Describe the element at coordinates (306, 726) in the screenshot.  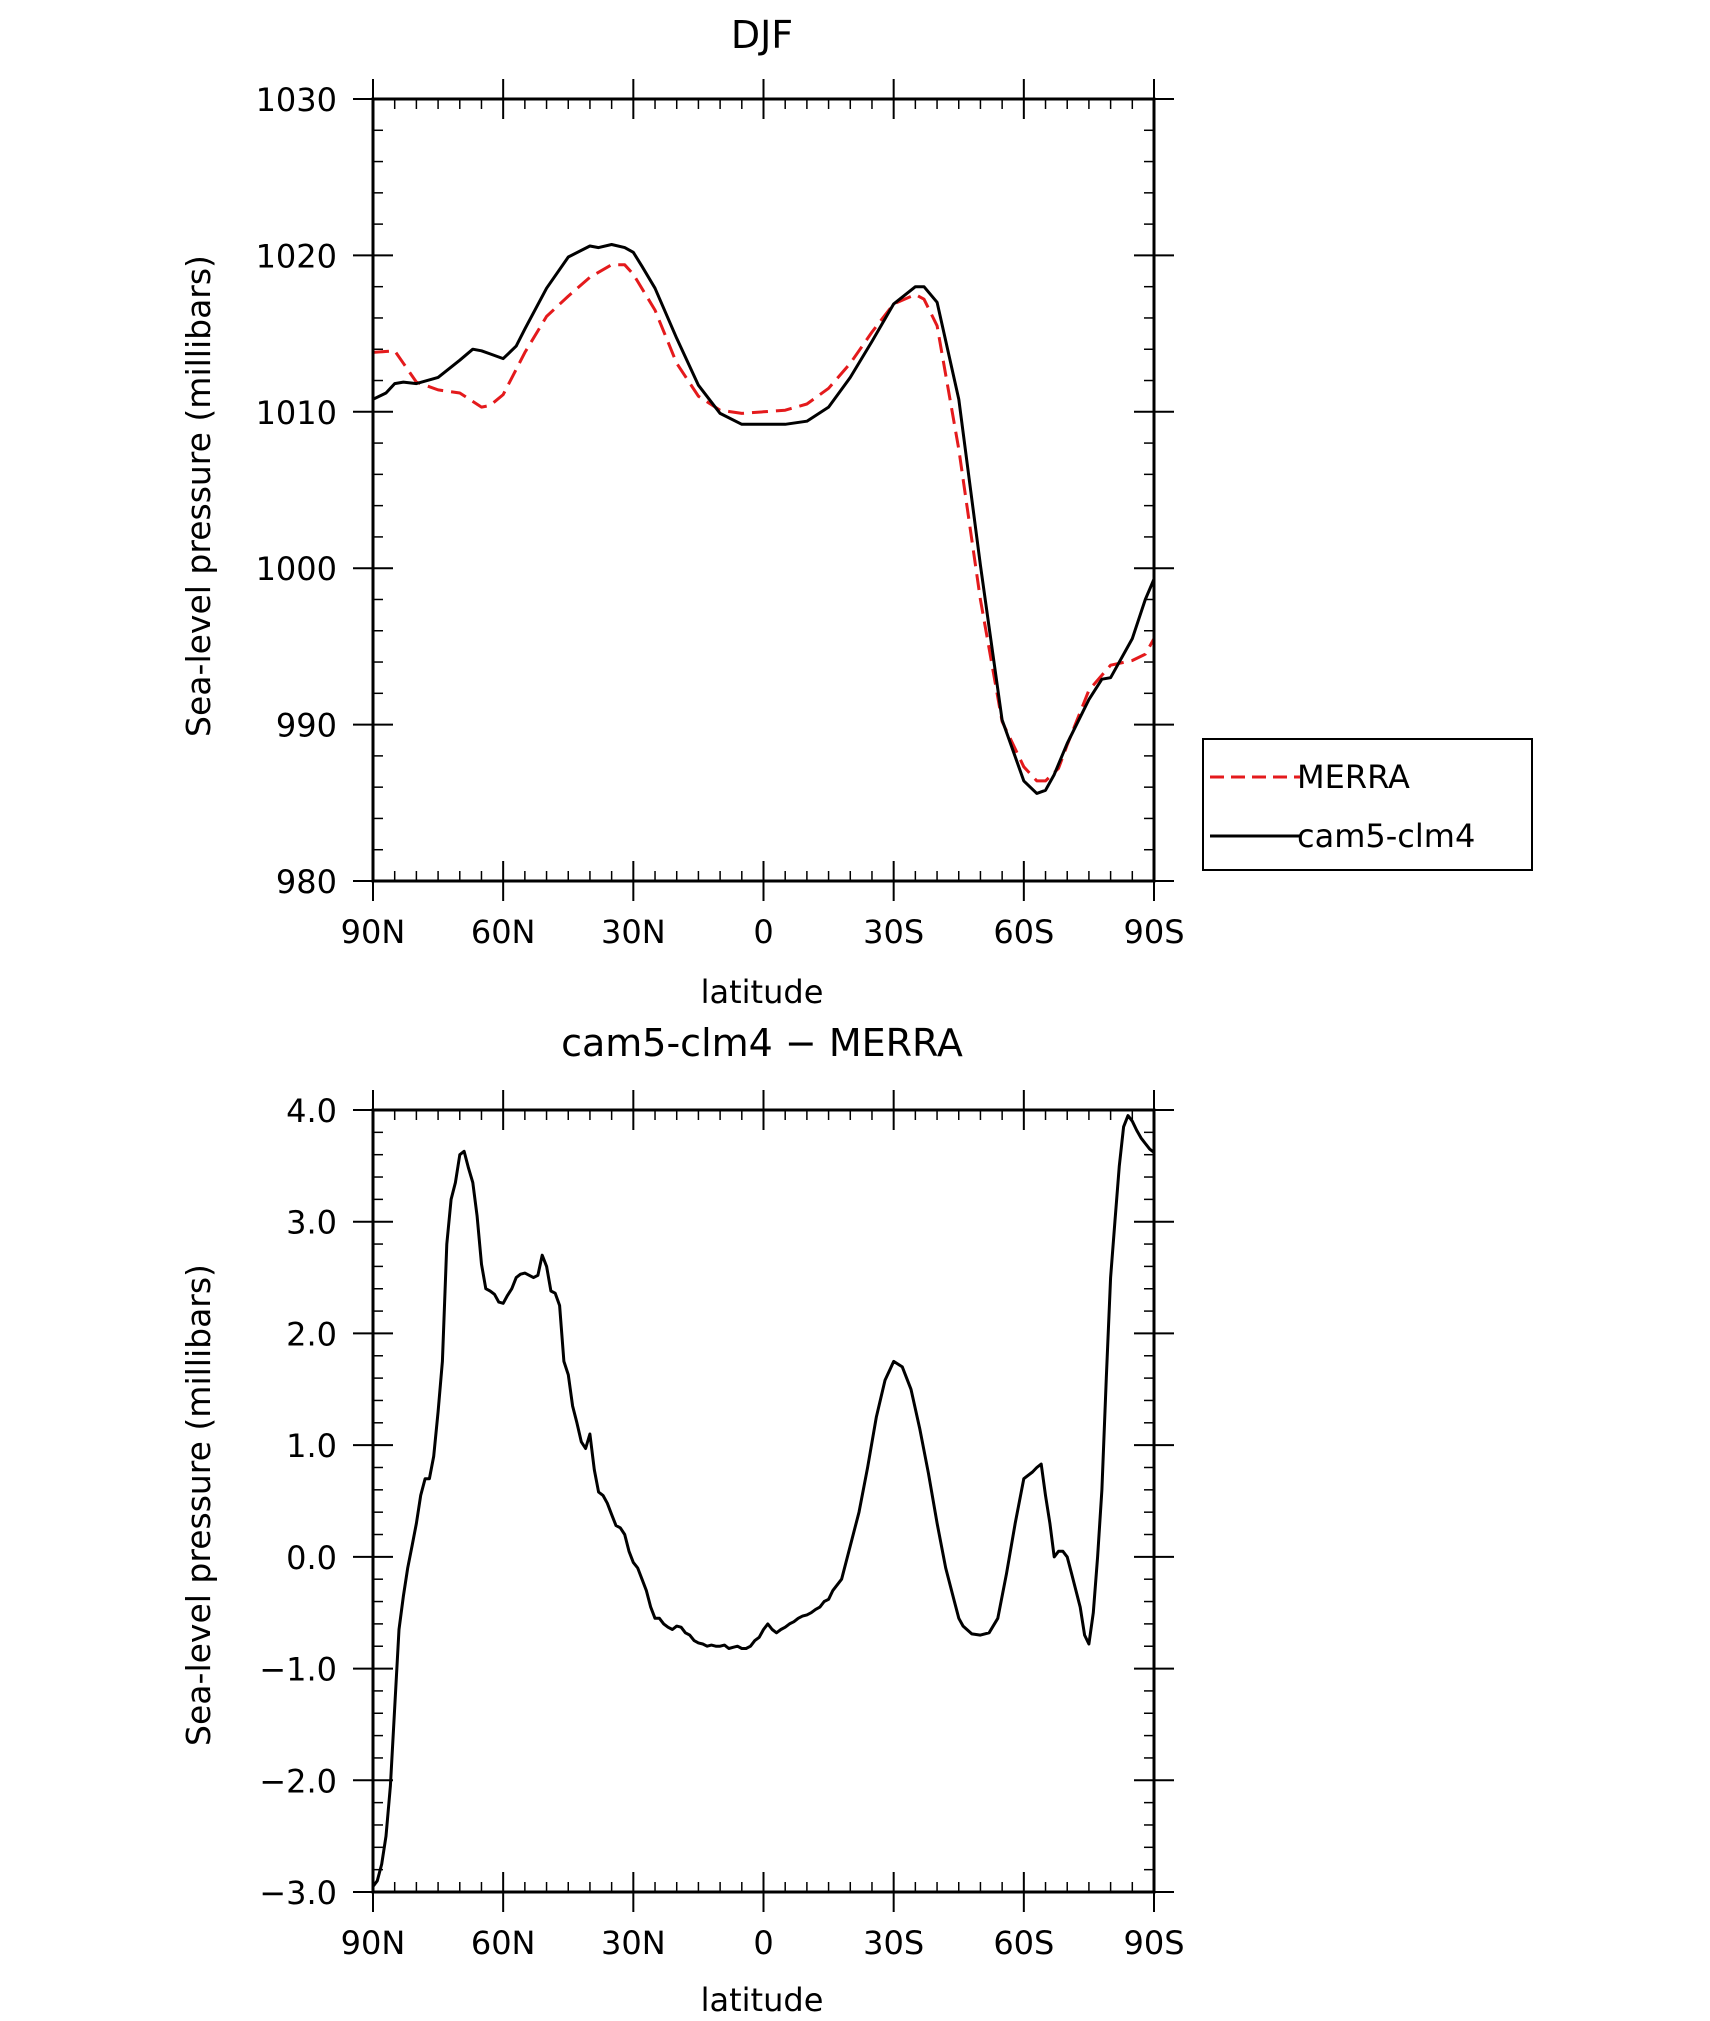
I see `y-tick-label: 990` at that location.